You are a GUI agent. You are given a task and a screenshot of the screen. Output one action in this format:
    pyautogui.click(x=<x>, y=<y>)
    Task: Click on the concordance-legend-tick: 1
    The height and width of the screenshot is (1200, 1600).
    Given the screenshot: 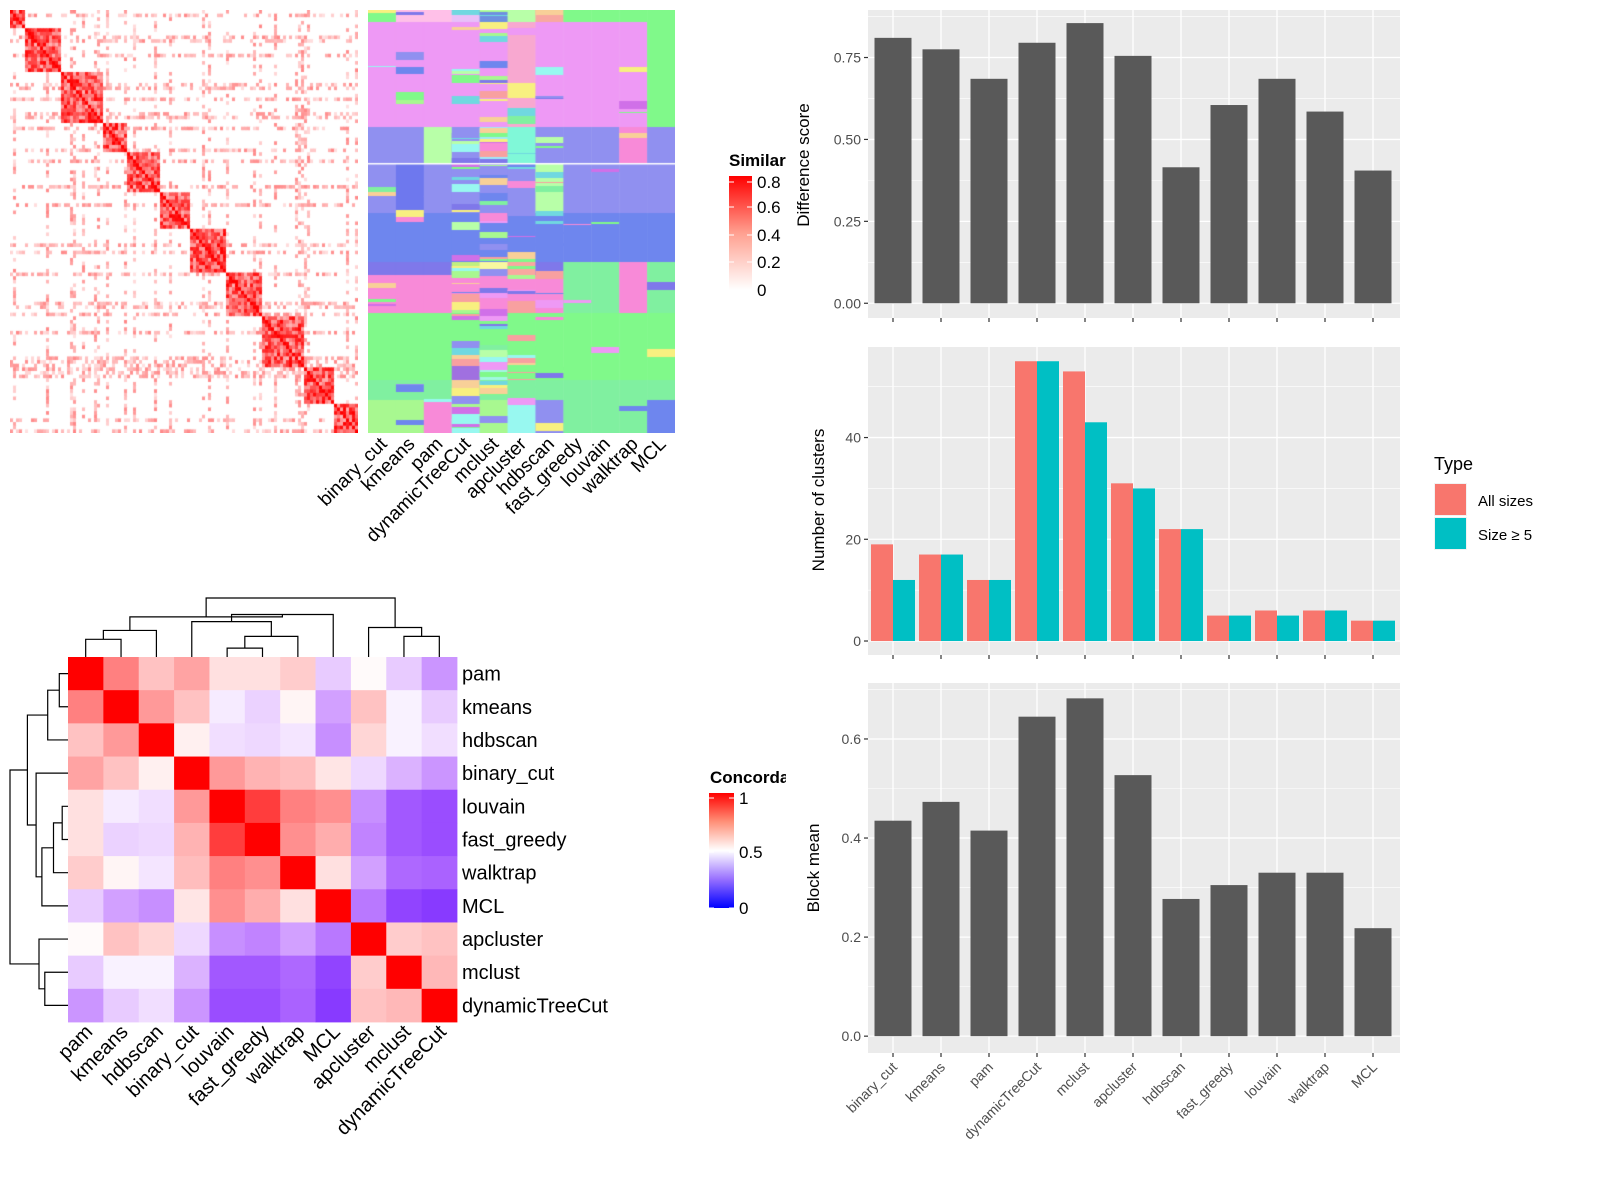 What is the action you would take?
    pyautogui.click(x=743, y=798)
    